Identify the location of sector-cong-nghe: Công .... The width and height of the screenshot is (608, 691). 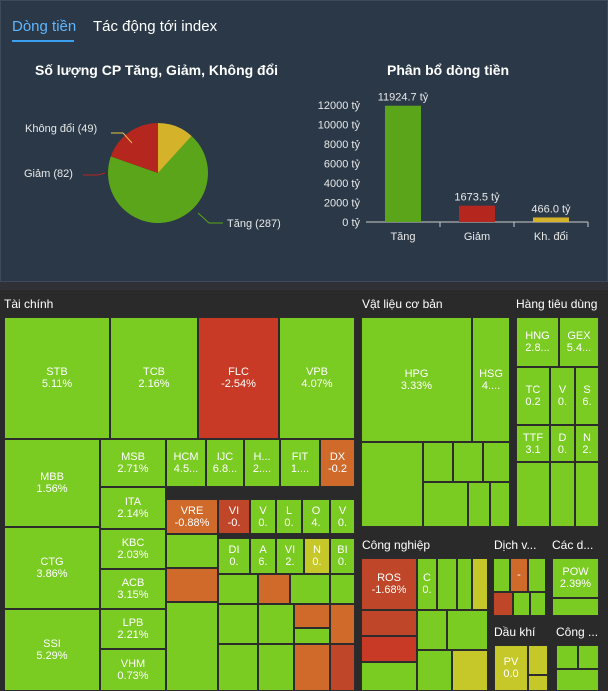
(577, 632).